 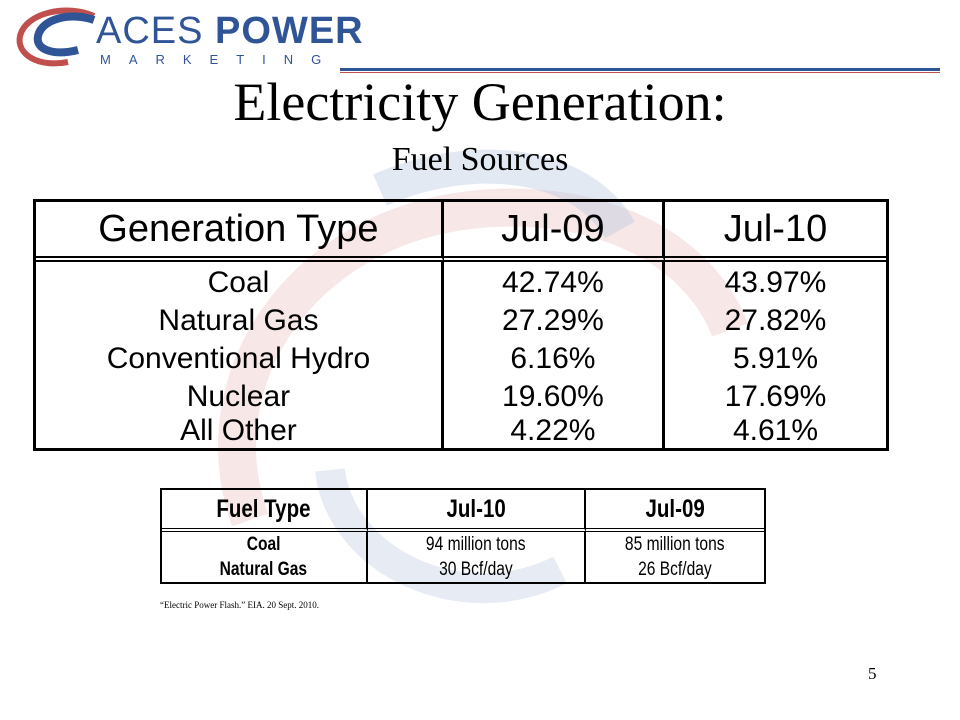 I want to click on fuel-table-header-row: Fuel Type Jul-10 Jul-09, so click(x=463, y=511).